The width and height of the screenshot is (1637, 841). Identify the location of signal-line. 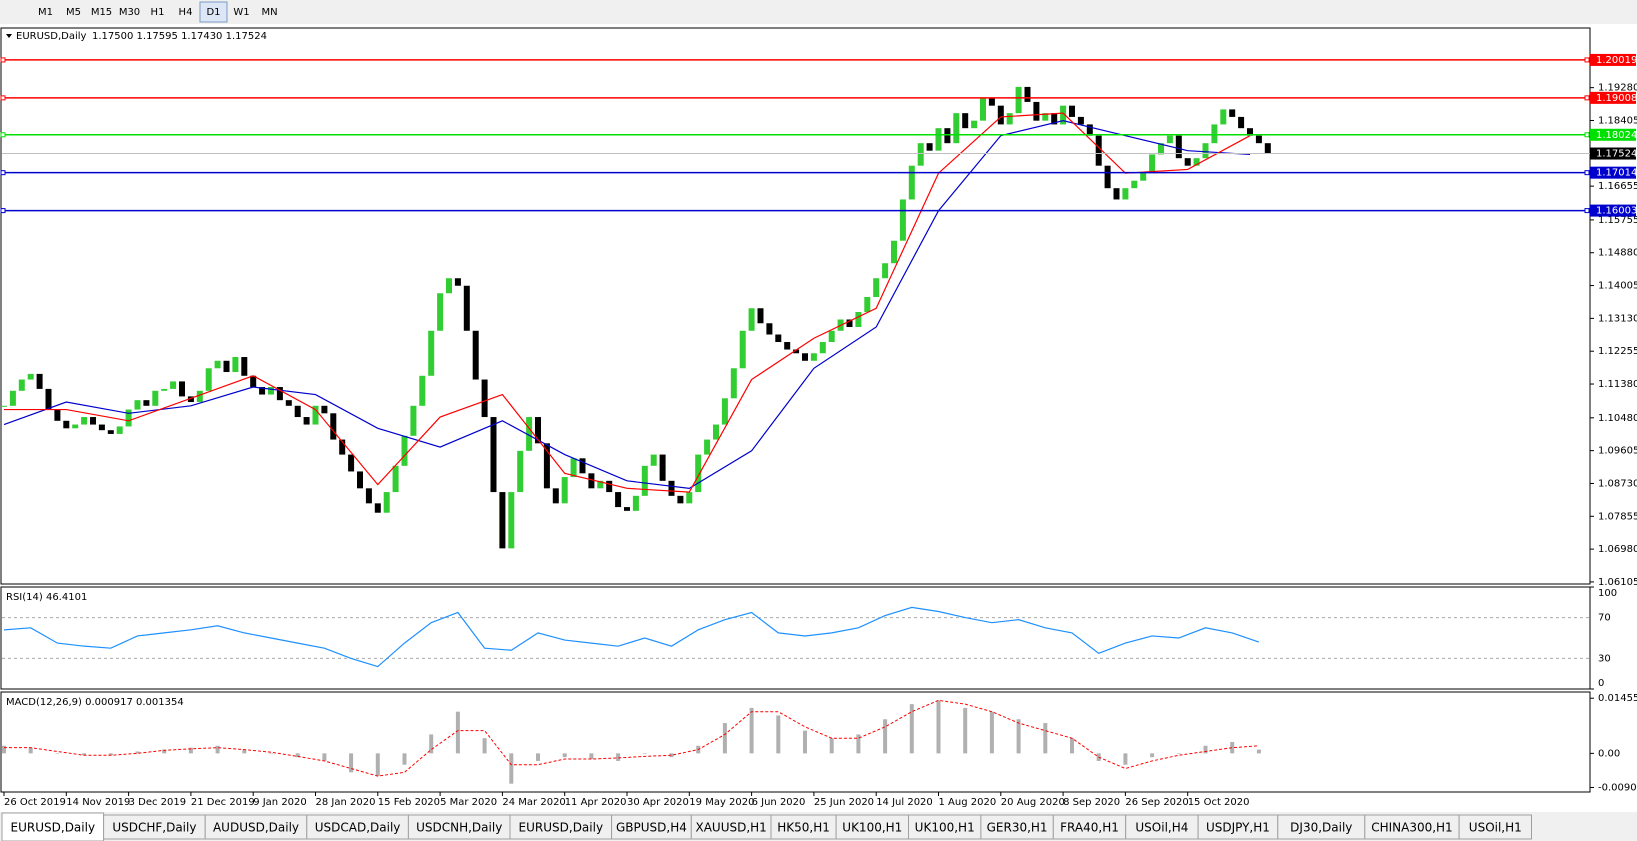
(631, 738).